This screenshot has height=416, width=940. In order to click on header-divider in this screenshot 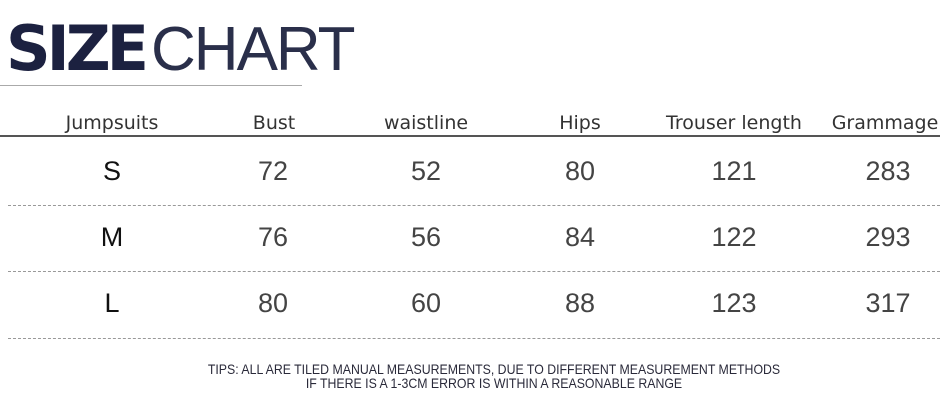, I will do `click(470, 136)`.